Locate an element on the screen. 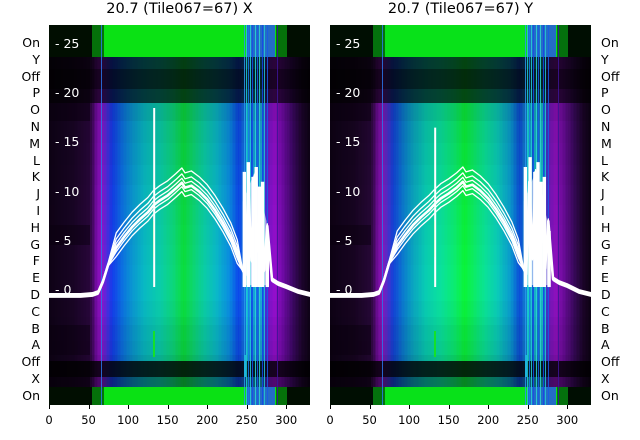 The height and width of the screenshot is (440, 640). category-label: C is located at coordinates (35, 311).